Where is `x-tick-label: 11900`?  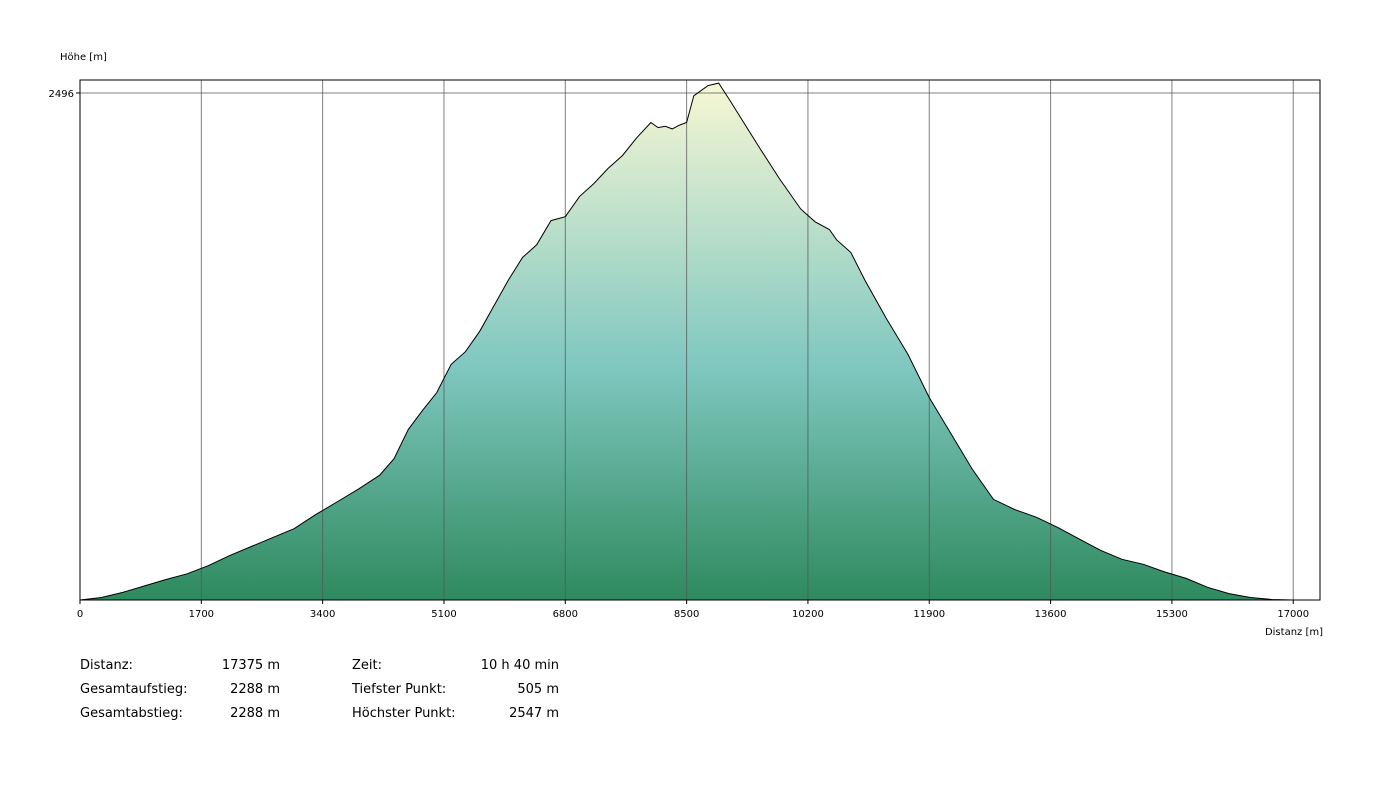
x-tick-label: 11900 is located at coordinates (929, 614).